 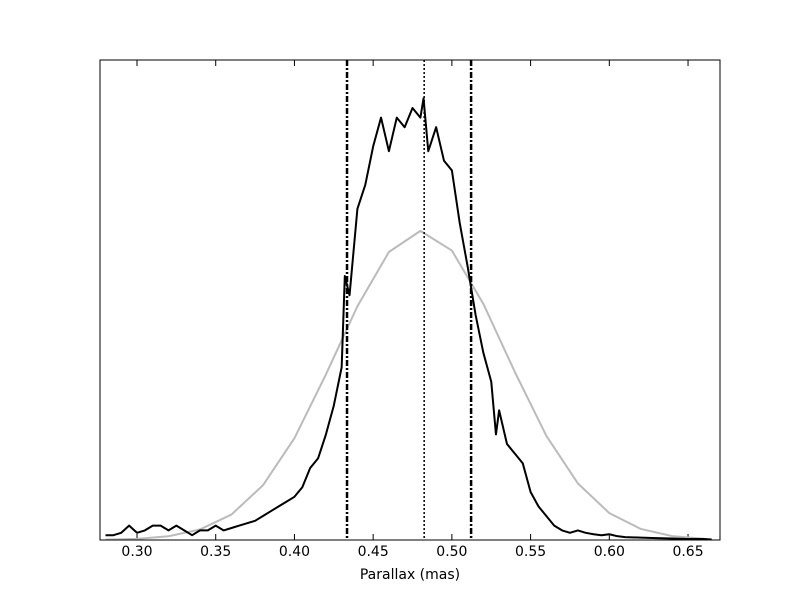 I want to click on x-tick-label: 0.55, so click(x=530, y=552).